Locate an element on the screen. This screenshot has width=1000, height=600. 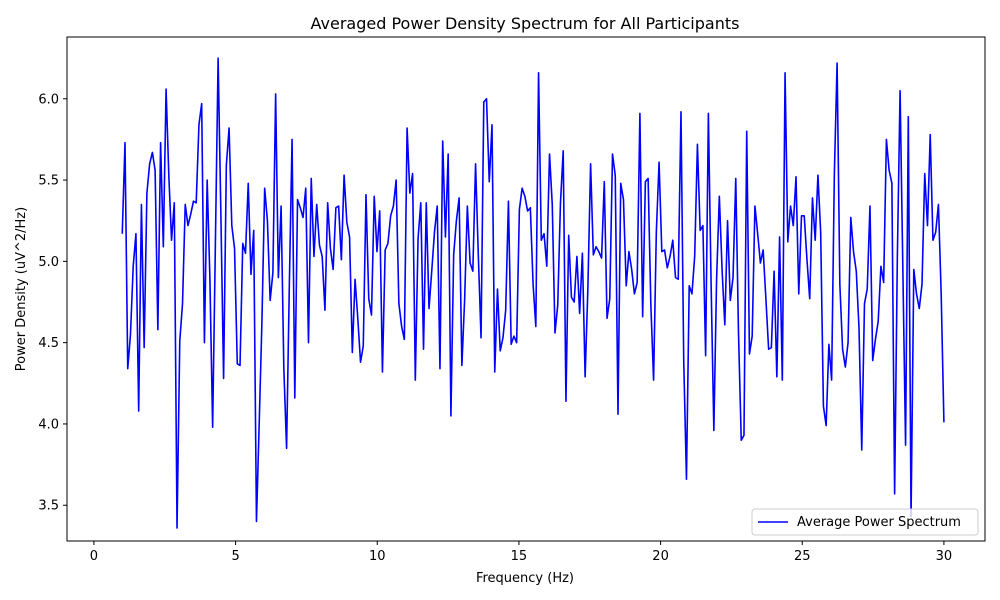
x-axis: 0 5 10 15 20 25 30 is located at coordinates (521, 552).